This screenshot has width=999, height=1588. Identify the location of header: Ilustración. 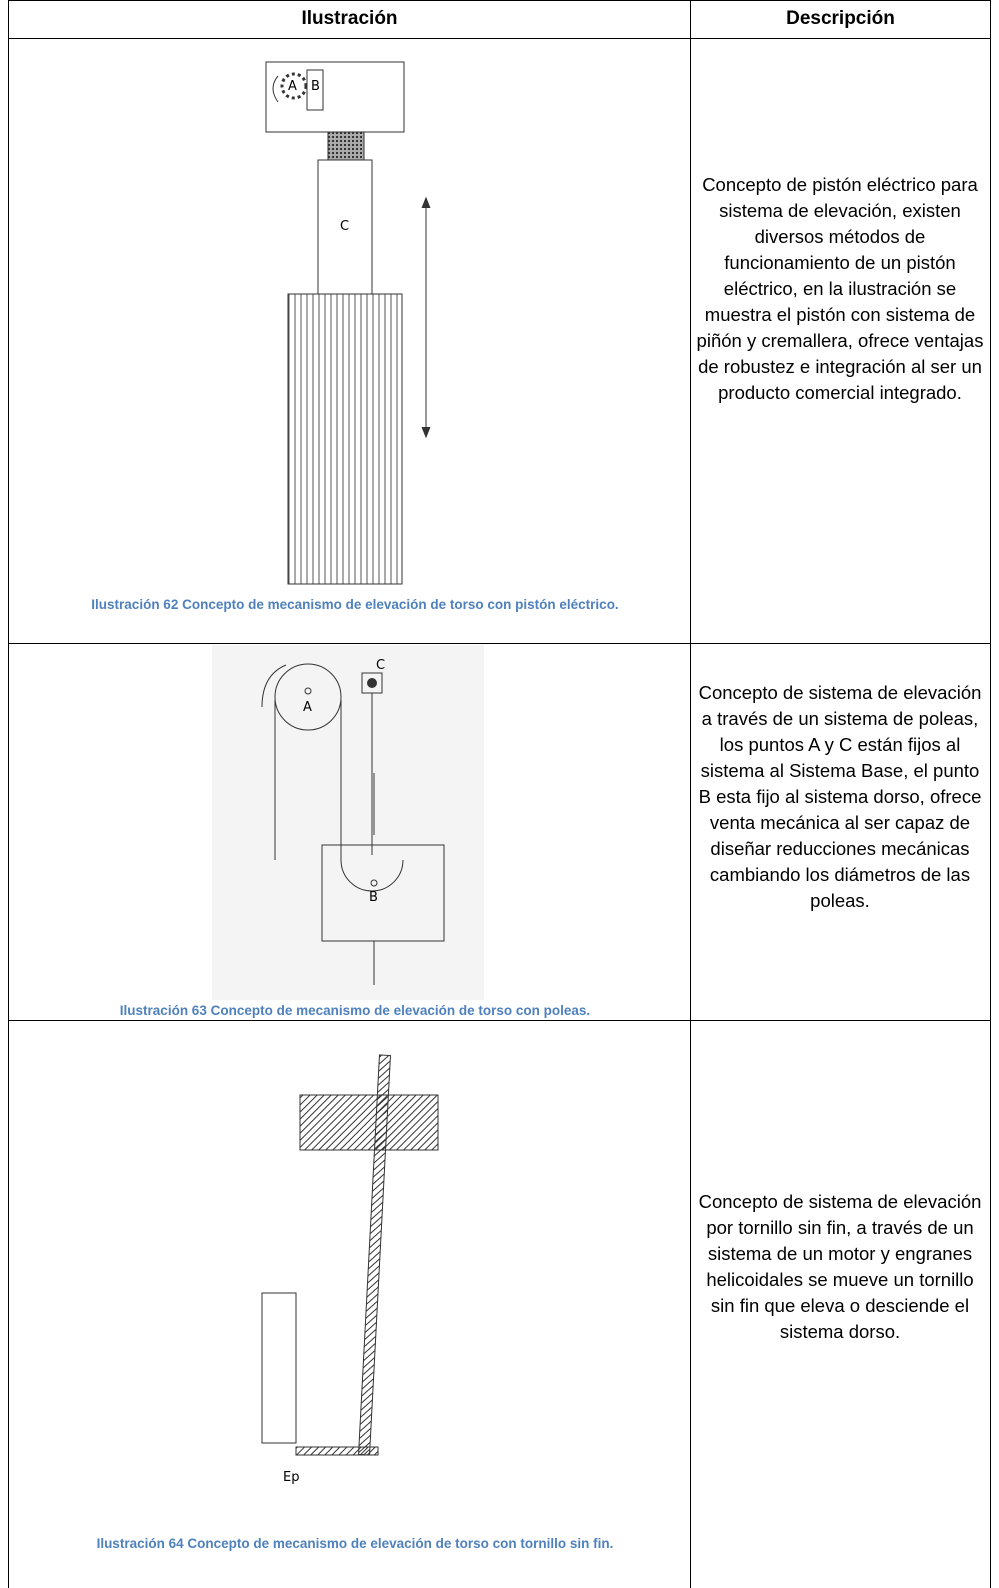
(349, 18).